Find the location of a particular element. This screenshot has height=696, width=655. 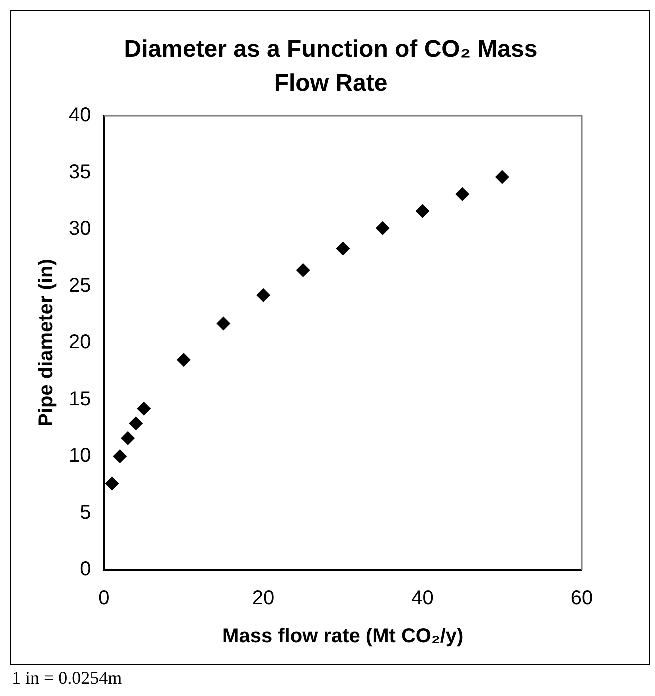

y-axis-title: Pipe diameter (in) is located at coordinates (47, 343).